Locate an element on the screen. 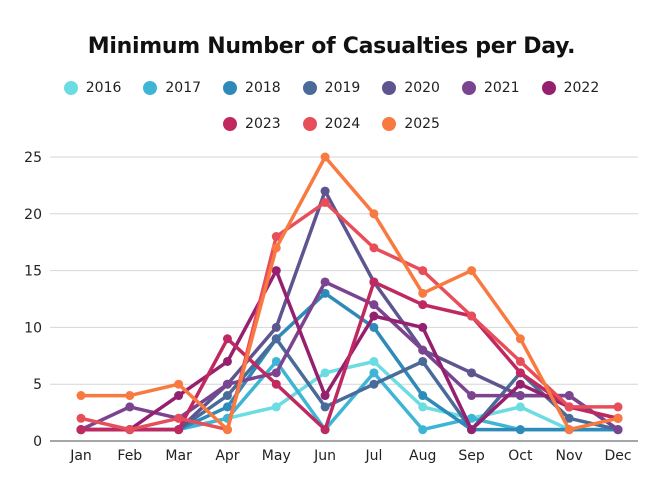 The image size is (663, 499). data-point-2025-Oct is located at coordinates (520, 339).